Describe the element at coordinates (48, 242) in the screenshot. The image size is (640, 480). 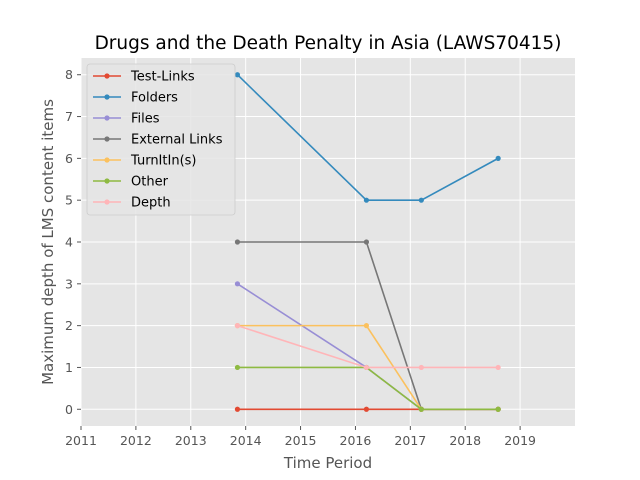
I see `y-axis-label: Maximum depth of LMS content items` at that location.